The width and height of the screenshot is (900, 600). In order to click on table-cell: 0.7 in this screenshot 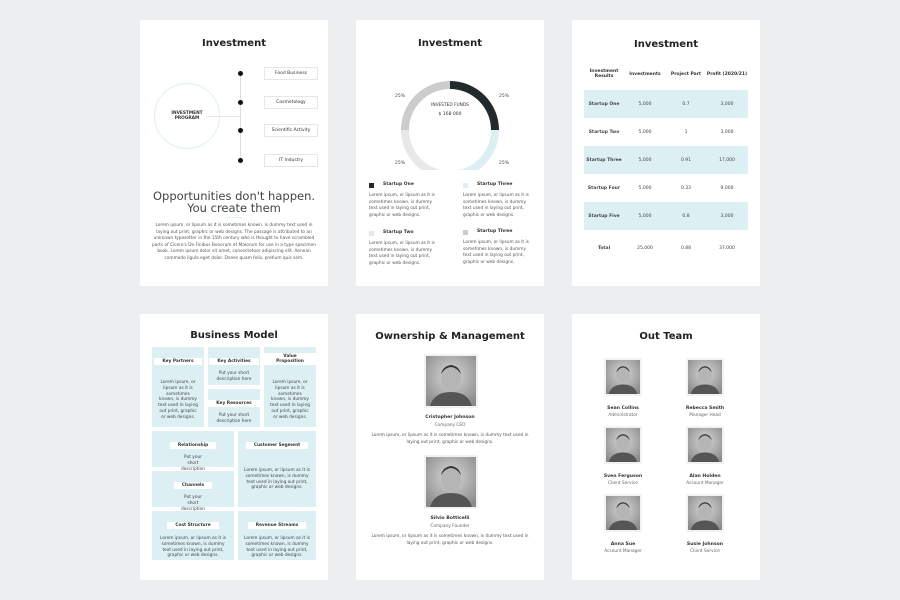, I will do `click(686, 104)`.